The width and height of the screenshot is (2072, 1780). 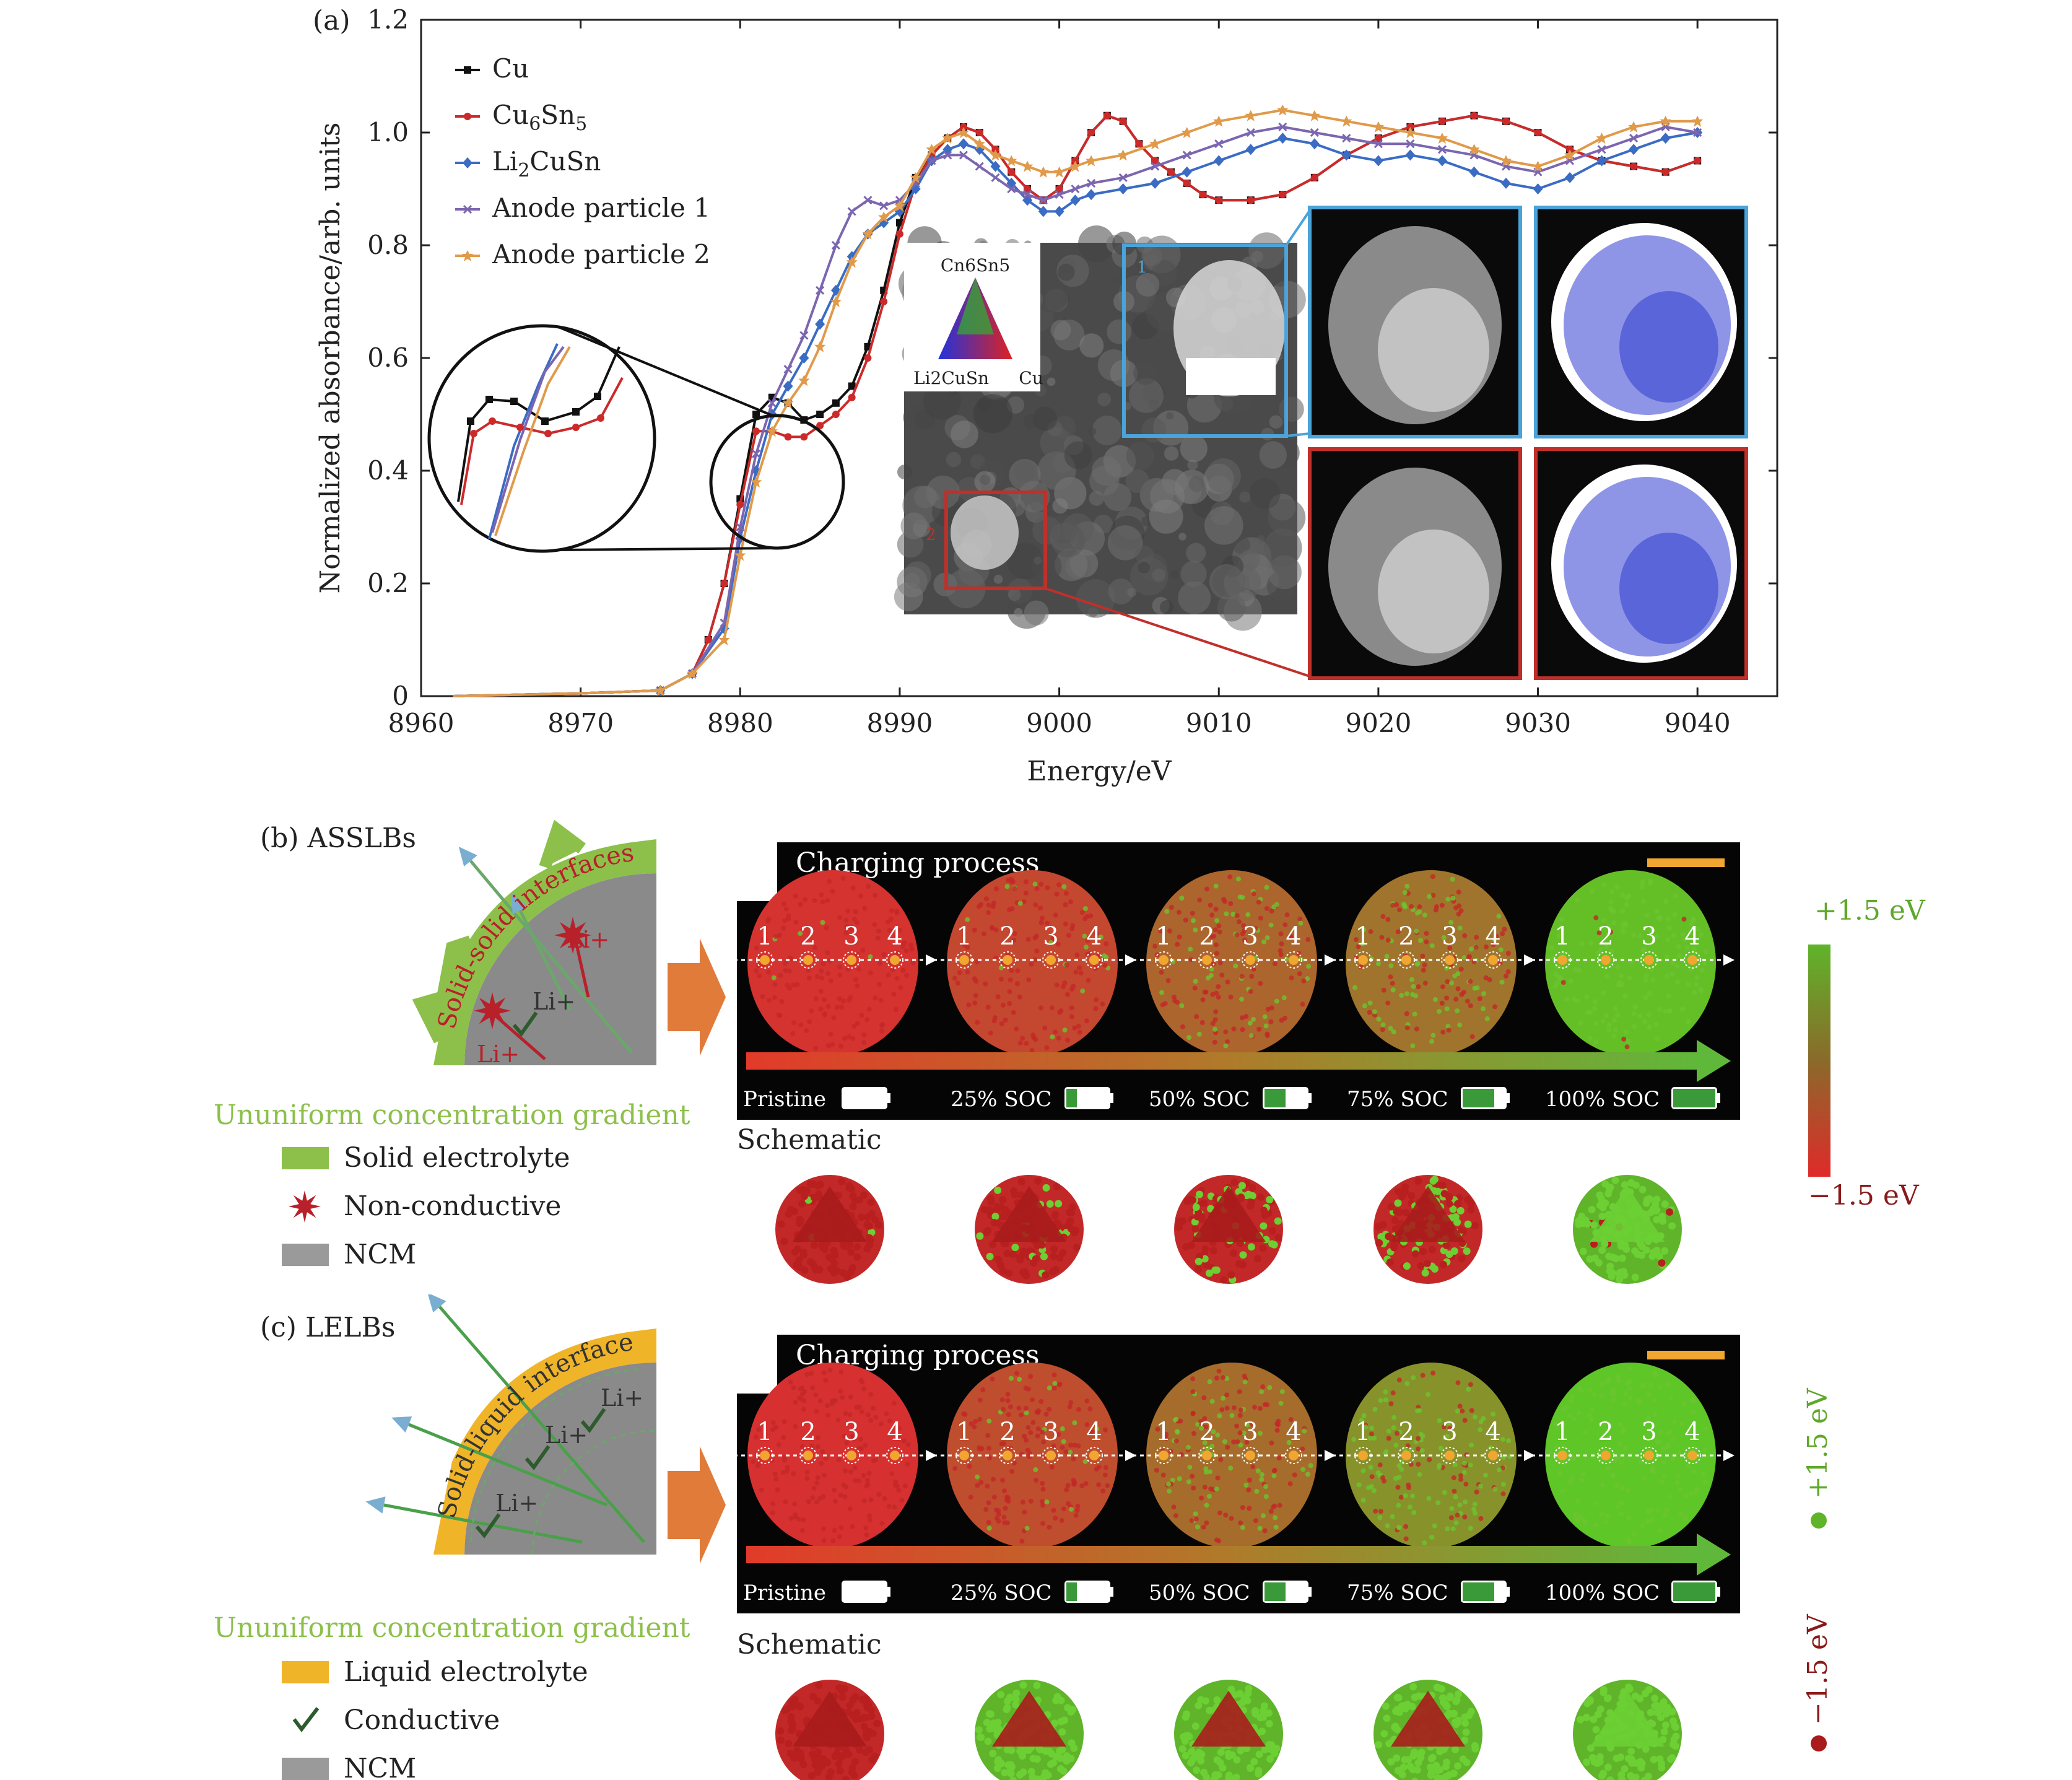 What do you see at coordinates (830, 1214) in the screenshot?
I see `sphere-core` at bounding box center [830, 1214].